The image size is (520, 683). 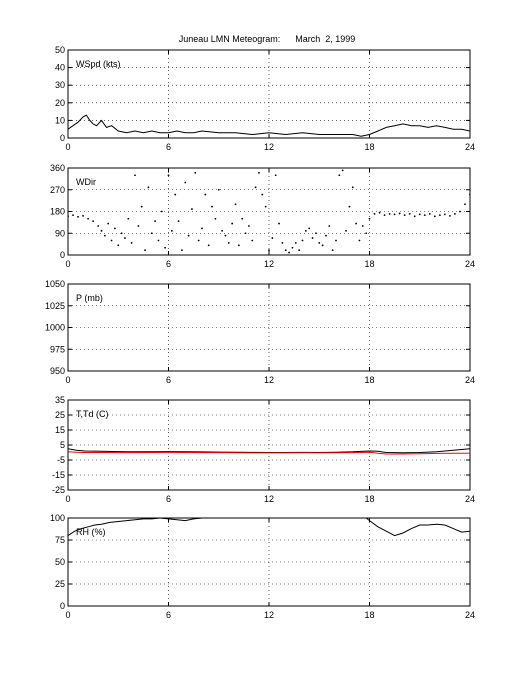 I want to click on panel-label: WSpd (kts), so click(x=98, y=64).